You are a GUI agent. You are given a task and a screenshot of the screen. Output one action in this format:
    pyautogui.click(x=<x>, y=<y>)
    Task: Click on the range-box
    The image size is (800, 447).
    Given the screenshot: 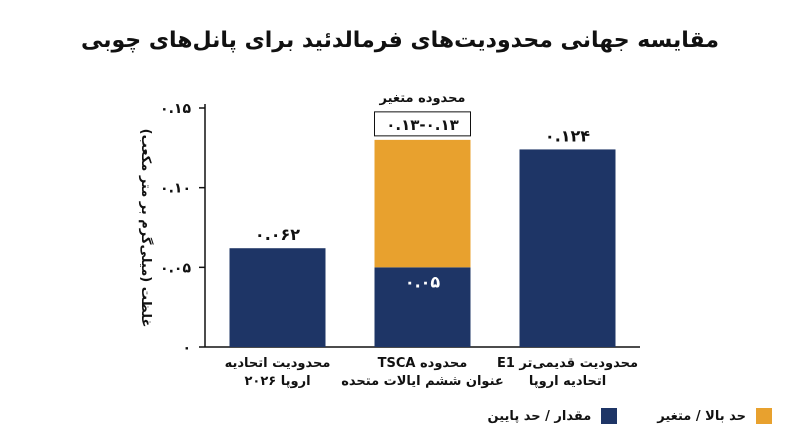 What is the action you would take?
    pyautogui.click(x=422, y=124)
    